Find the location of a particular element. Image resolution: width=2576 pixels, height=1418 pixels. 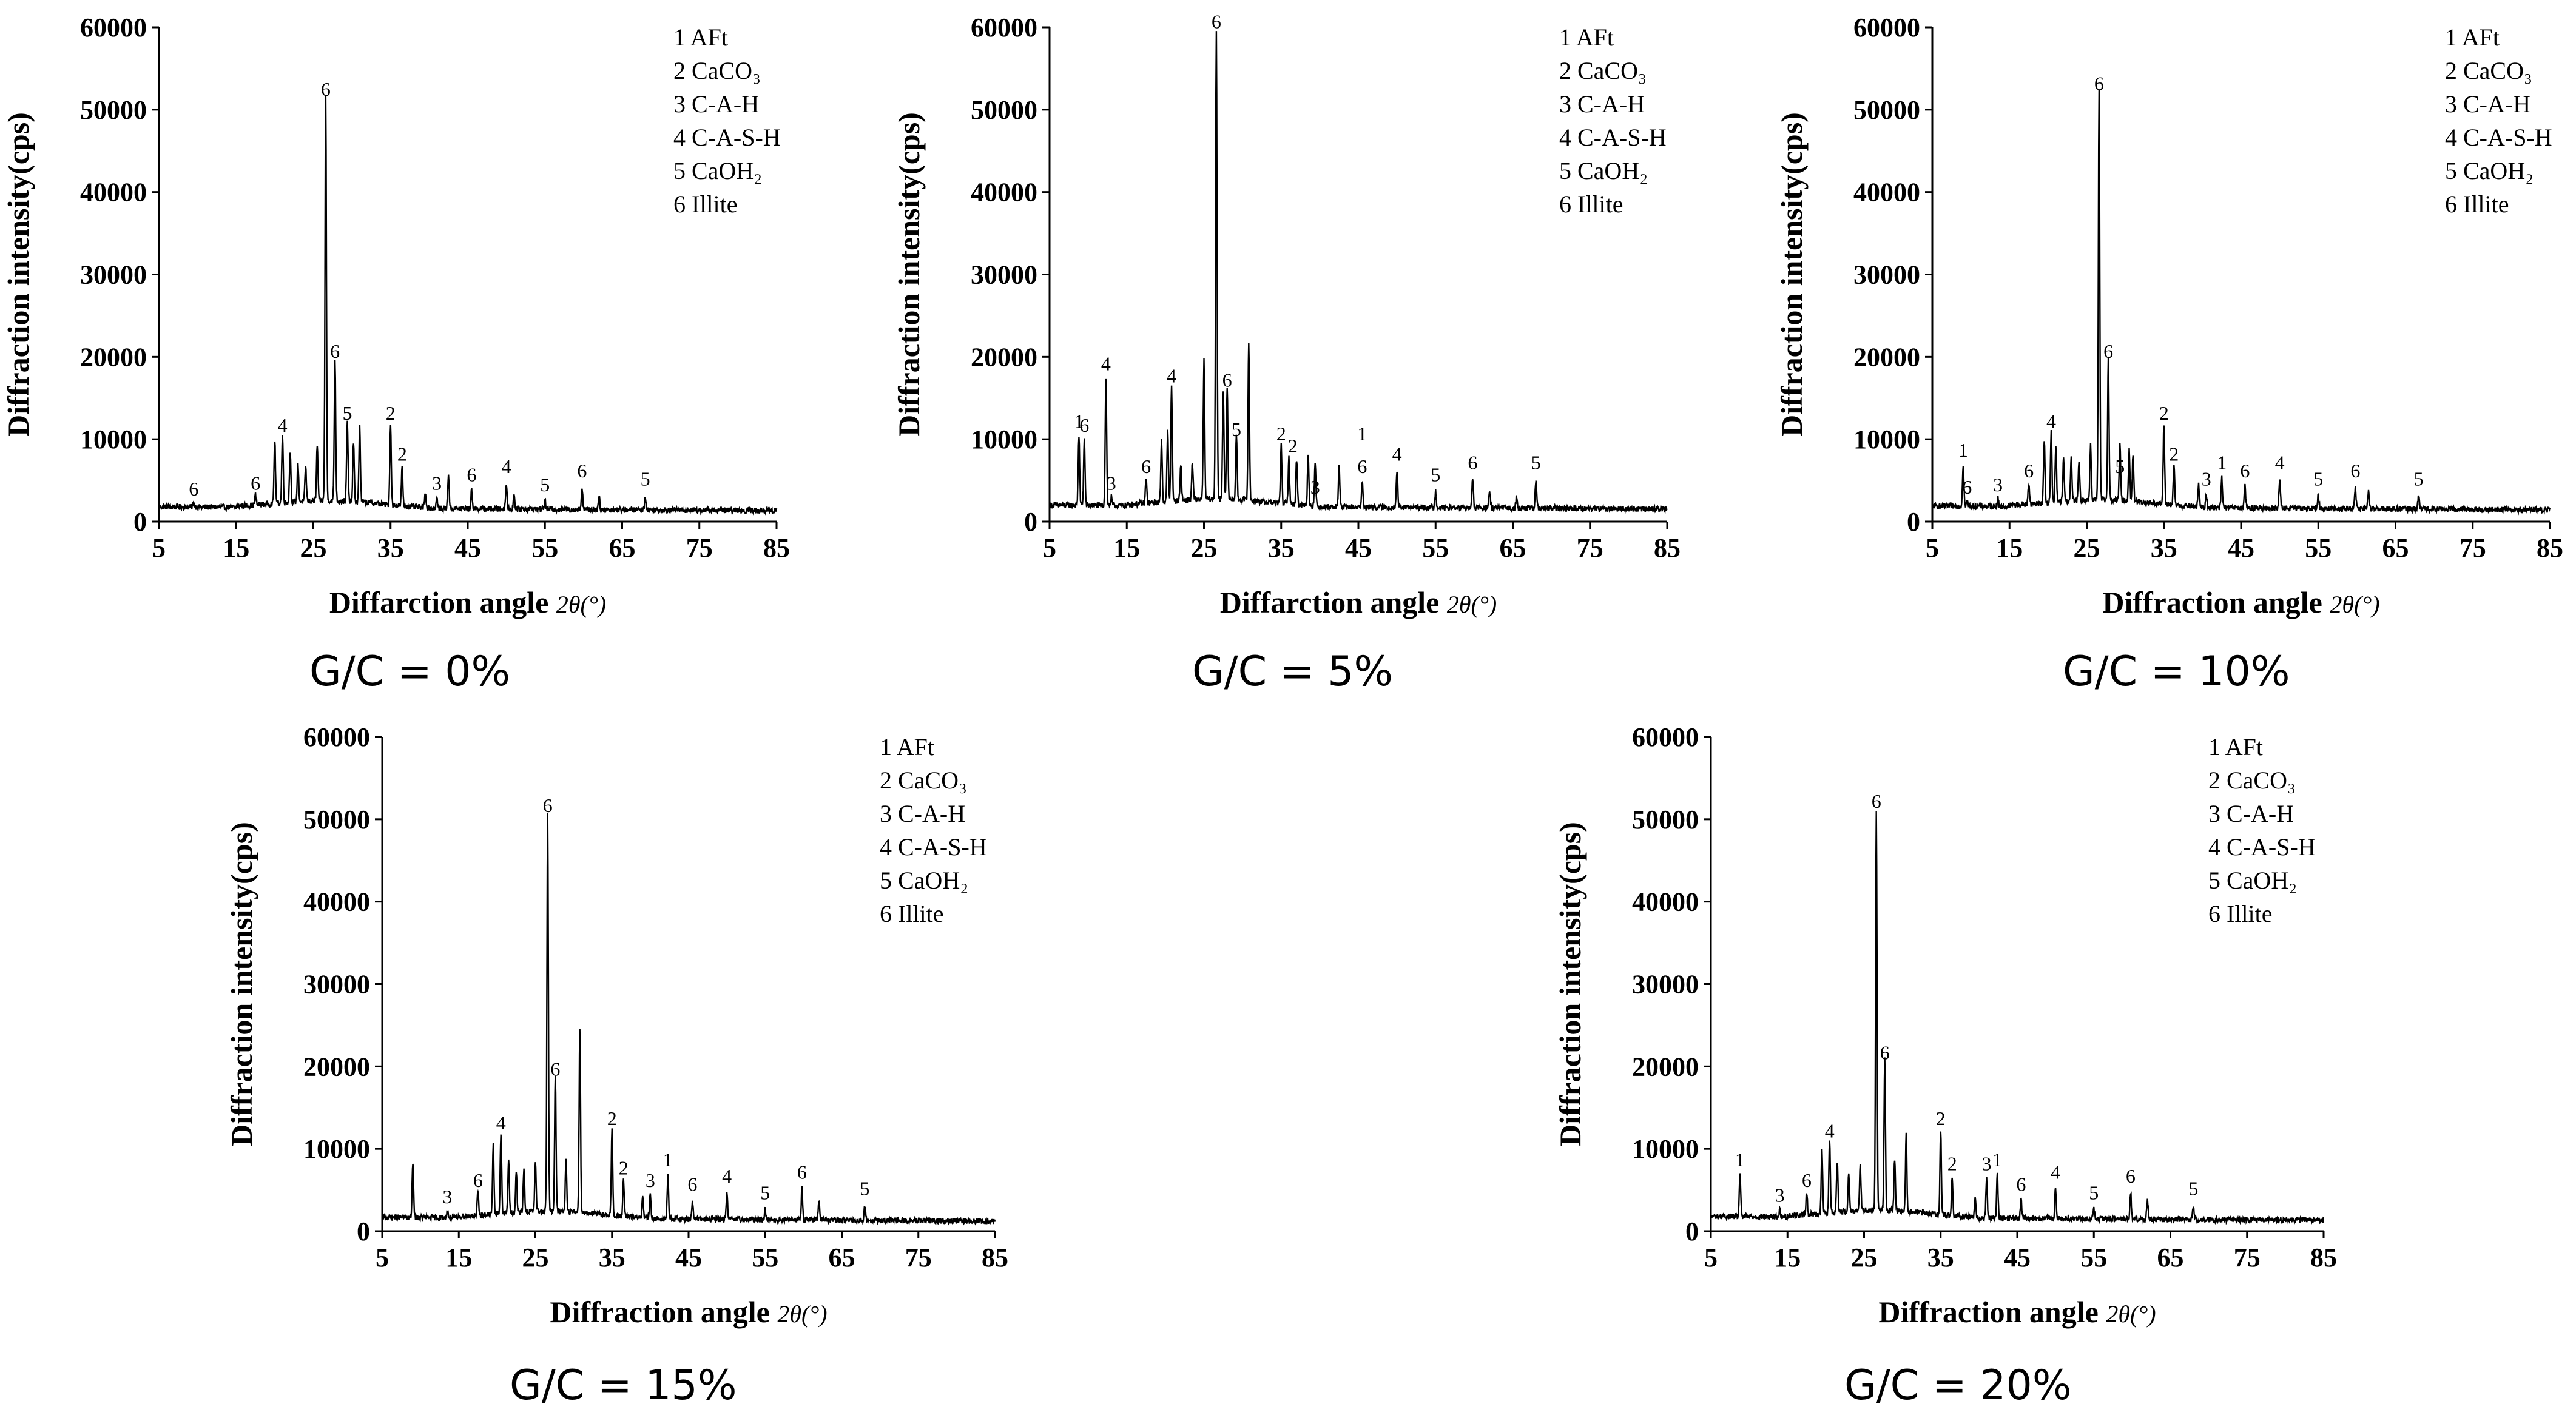

legend-entry: 1 AFt is located at coordinates (1586, 38).